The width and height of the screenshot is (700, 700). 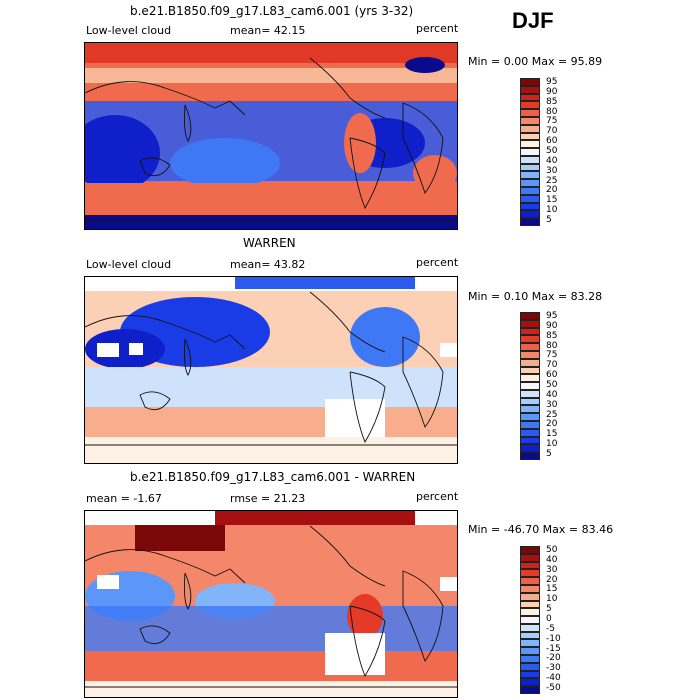 I want to click on colorbar-tick-label: 60, so click(x=552, y=375).